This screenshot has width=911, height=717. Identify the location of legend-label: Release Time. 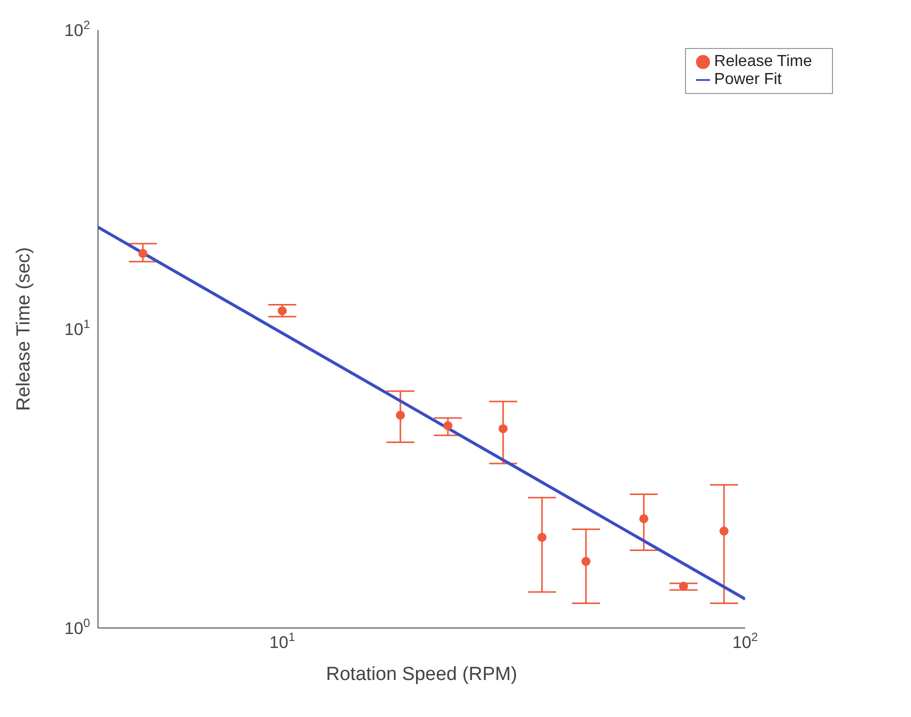
(763, 61).